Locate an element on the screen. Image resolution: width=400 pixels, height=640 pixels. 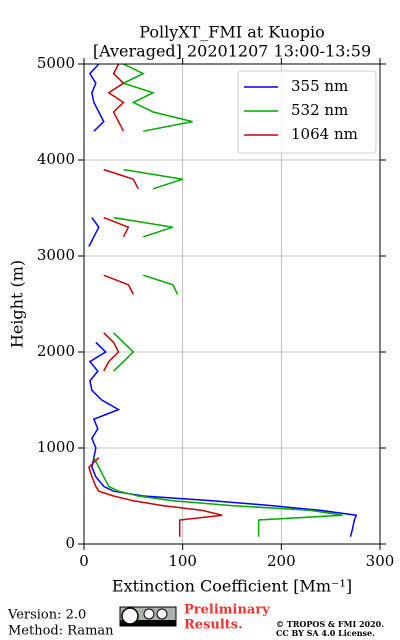
y-tick-label: 0 is located at coordinates (70, 543).